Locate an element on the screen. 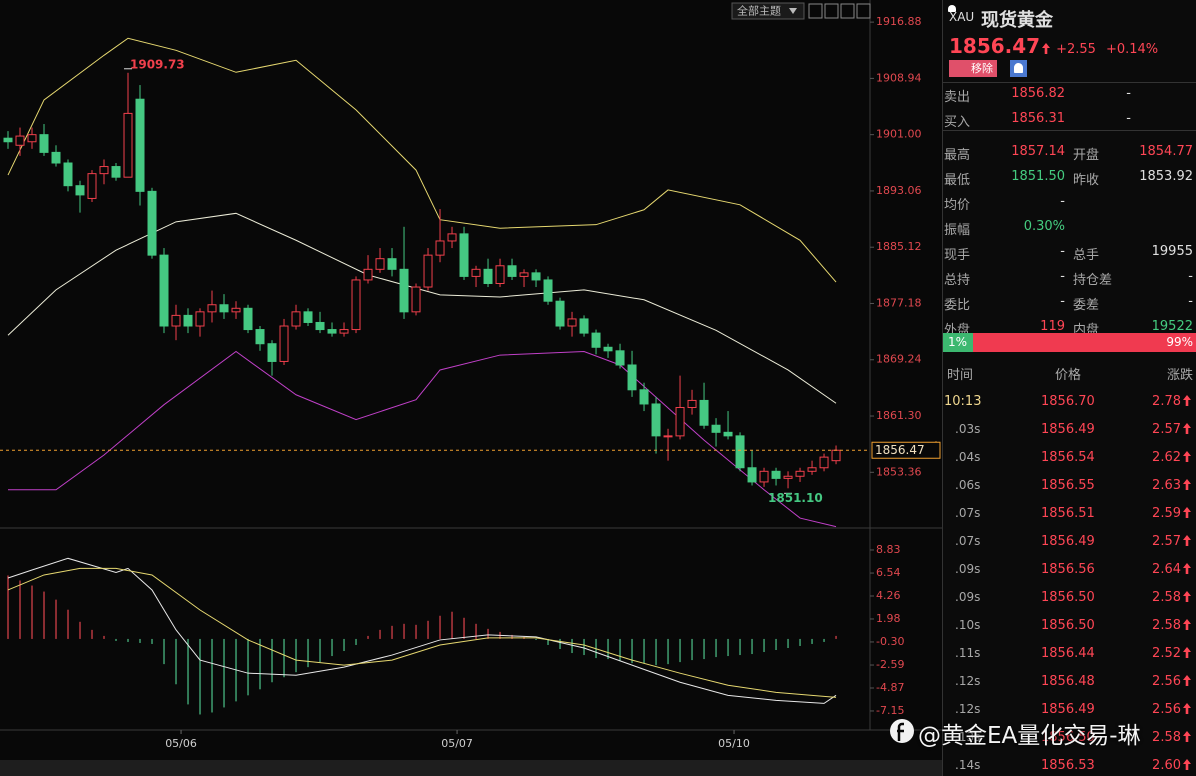 The image size is (1196, 776). tick-price: 1856.51 is located at coordinates (1068, 513).